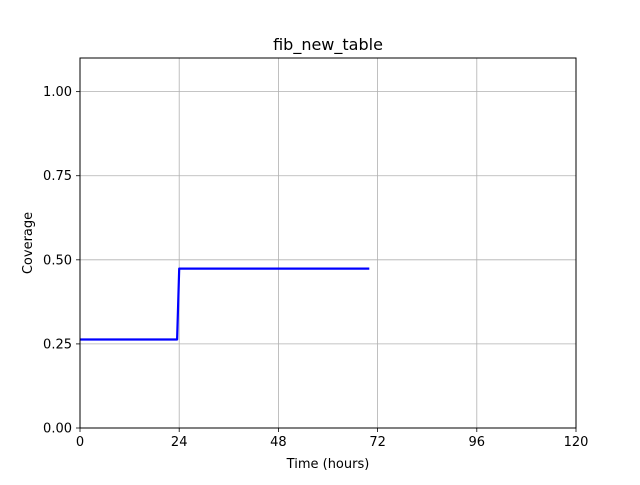 The width and height of the screenshot is (640, 485). What do you see at coordinates (179, 442) in the screenshot?
I see `x-tick-label: 24` at bounding box center [179, 442].